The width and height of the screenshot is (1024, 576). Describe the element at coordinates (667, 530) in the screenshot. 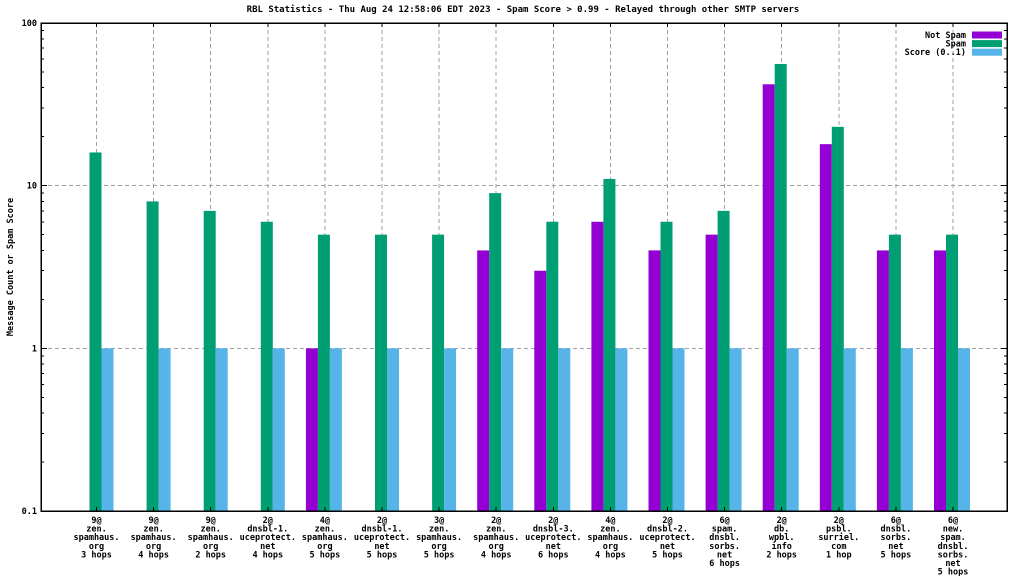

I see `x-category-label: dnsbl-2.` at that location.